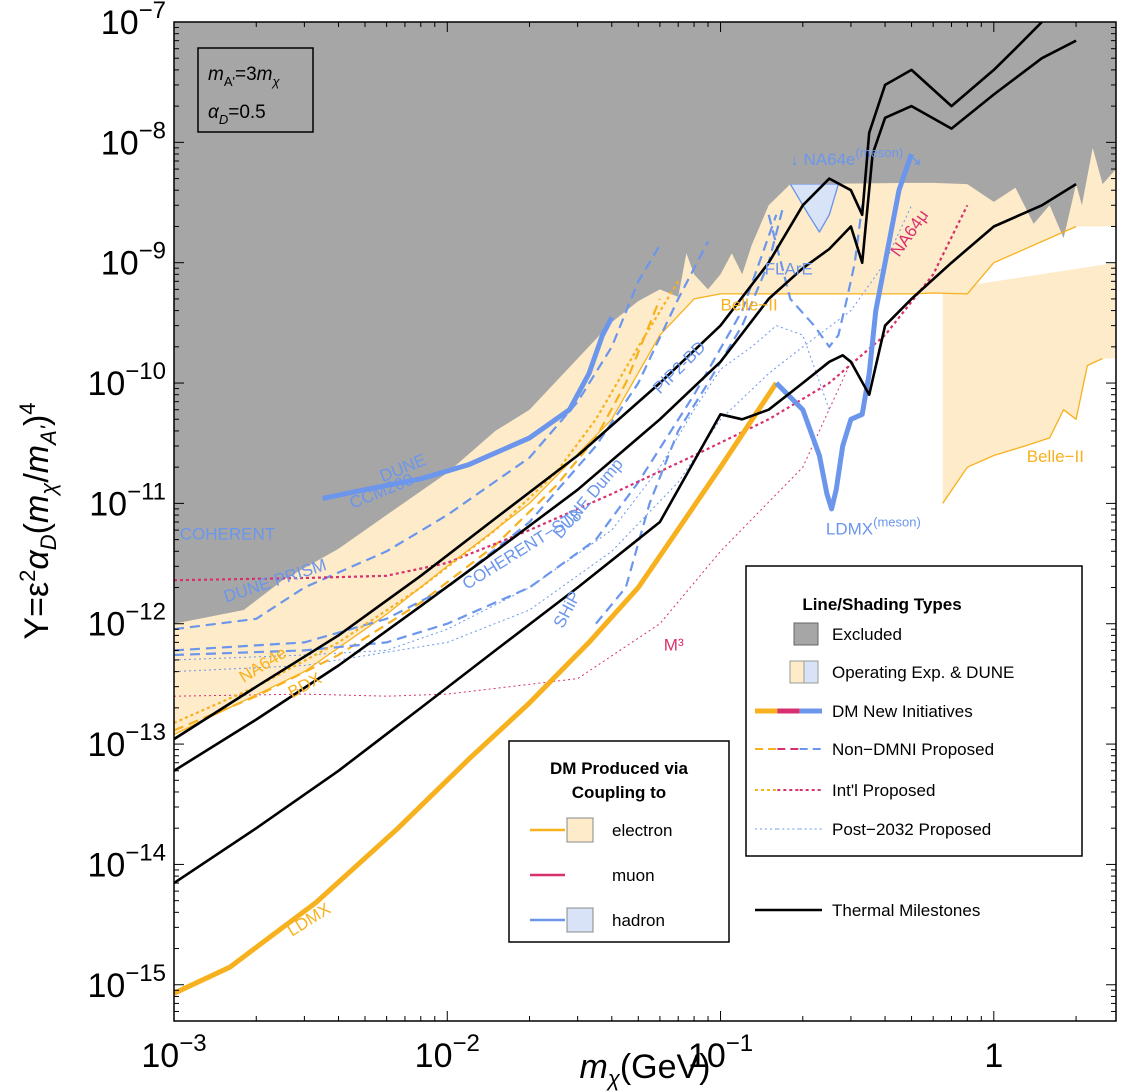 The image size is (1127, 1092). What do you see at coordinates (815, 276) in the screenshot?
I see `curve-flare` at bounding box center [815, 276].